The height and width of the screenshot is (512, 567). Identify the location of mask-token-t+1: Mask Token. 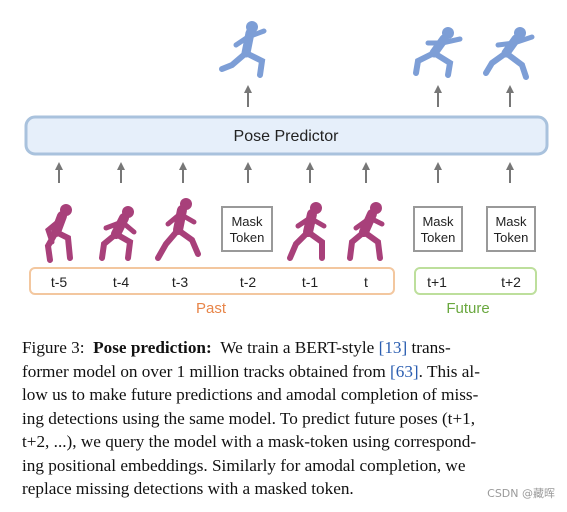
(438, 229).